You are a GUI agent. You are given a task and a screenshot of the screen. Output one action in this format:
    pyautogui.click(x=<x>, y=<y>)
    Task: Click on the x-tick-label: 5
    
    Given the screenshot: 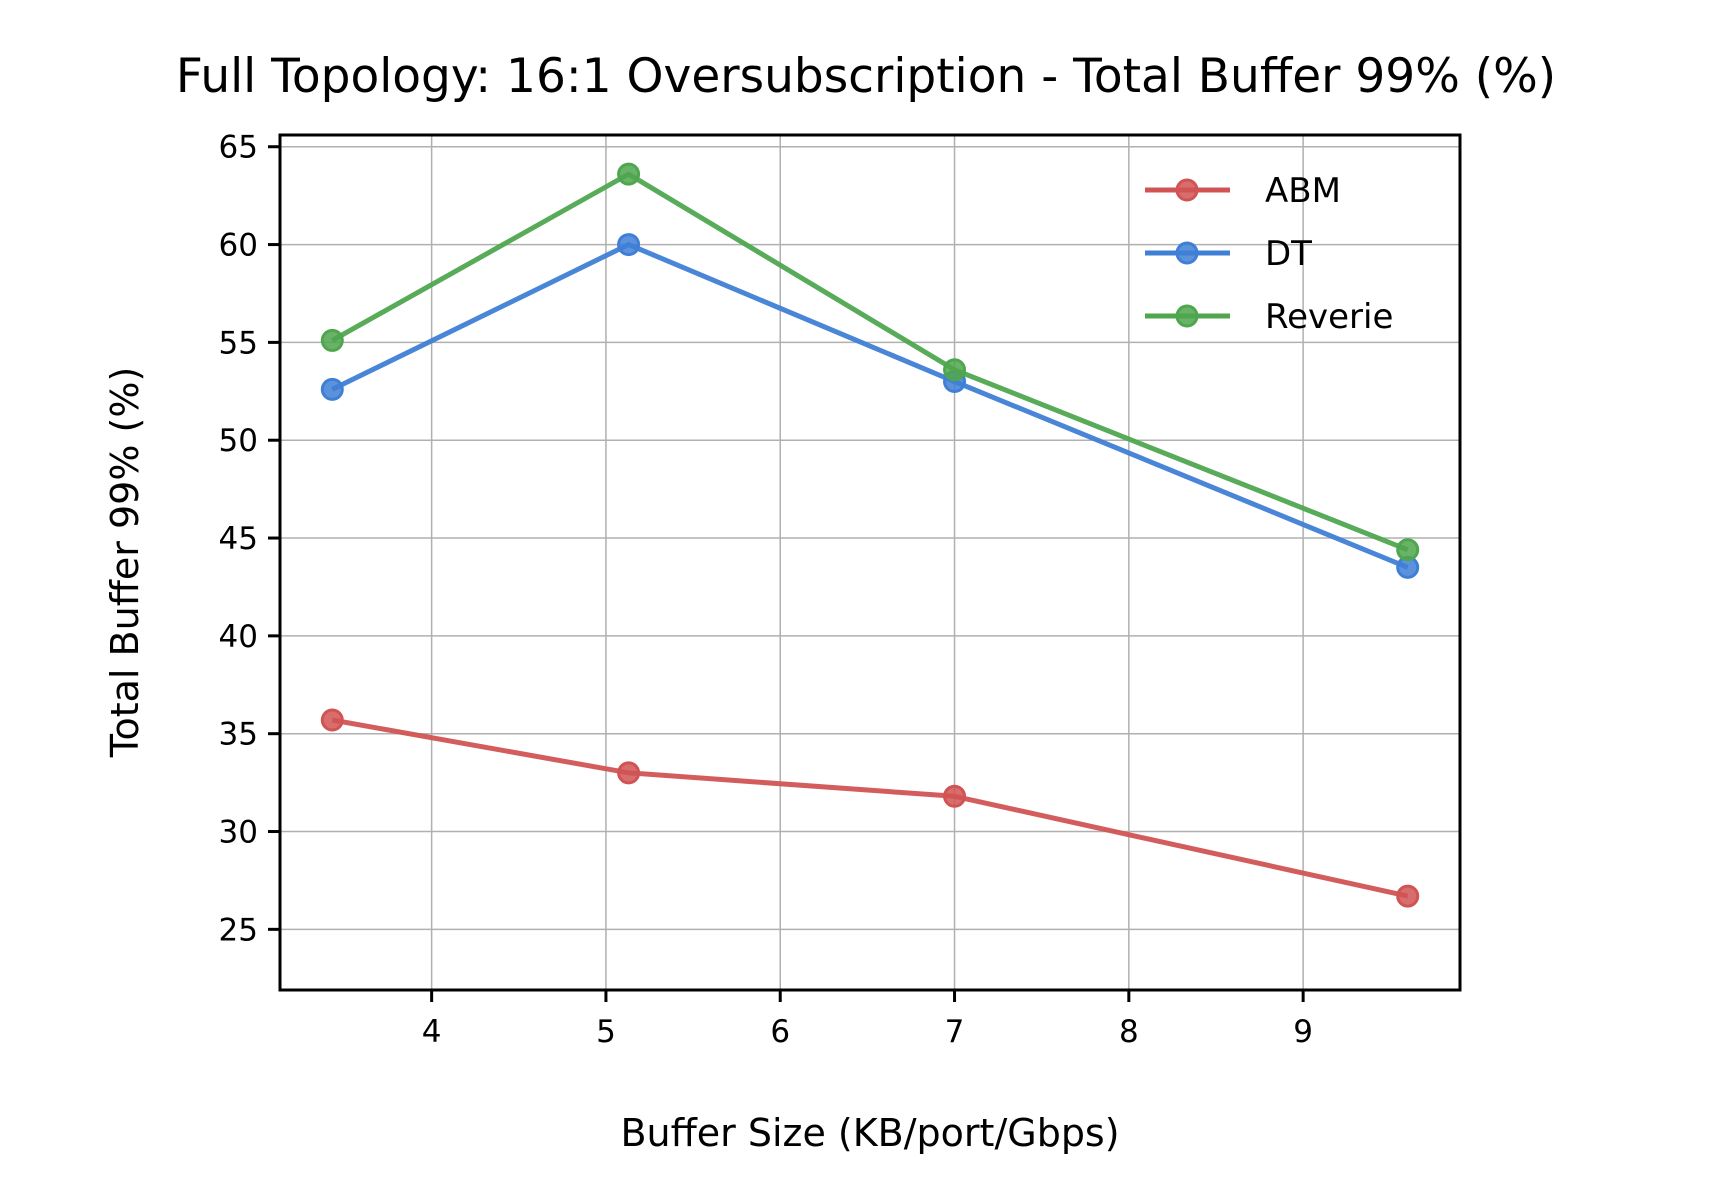 What is the action you would take?
    pyautogui.click(x=606, y=1032)
    